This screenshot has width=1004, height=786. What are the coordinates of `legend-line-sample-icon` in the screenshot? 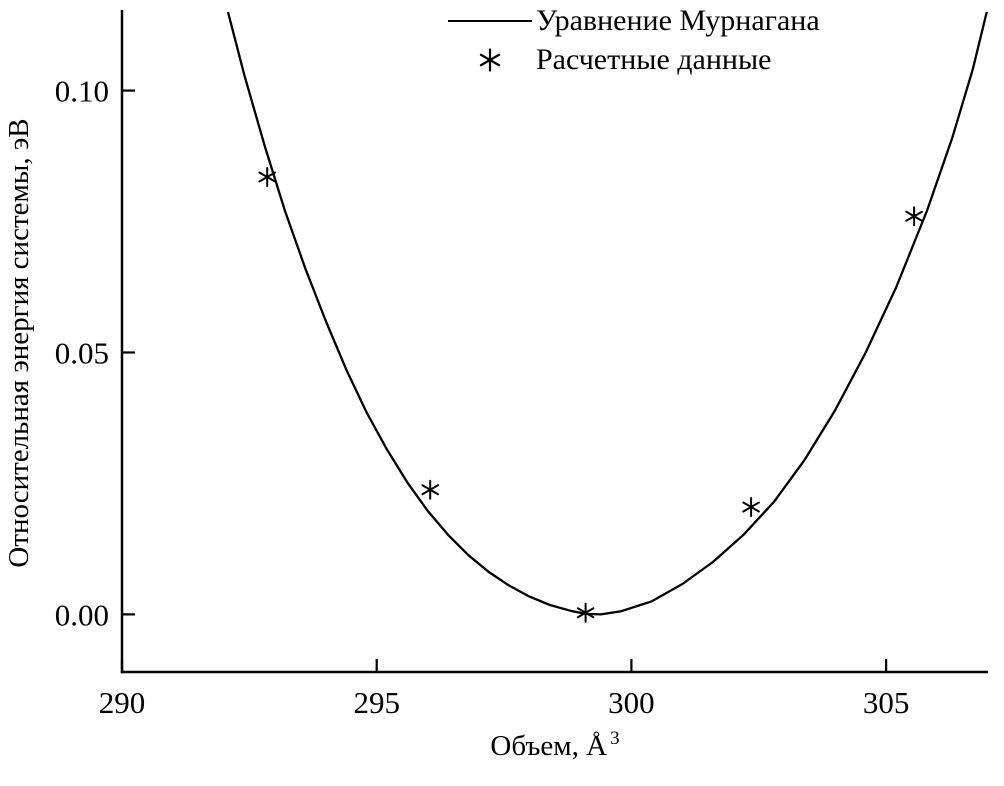 It's located at (490, 20).